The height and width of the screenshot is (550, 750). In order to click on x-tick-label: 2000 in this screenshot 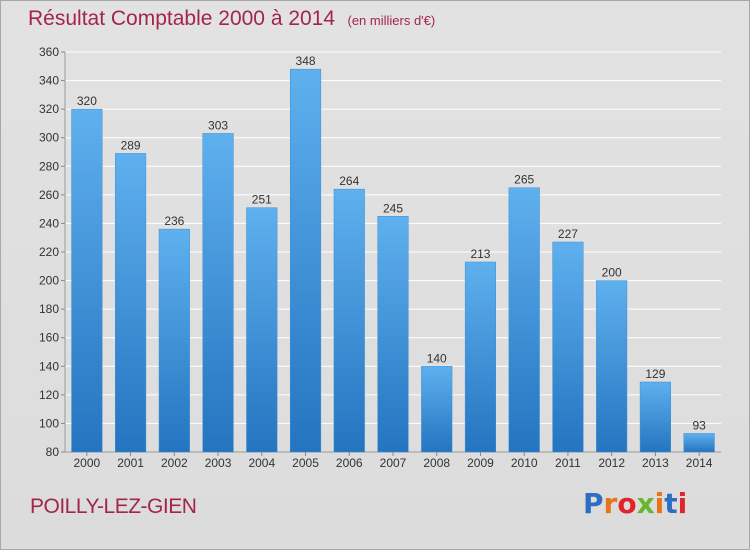, I will do `click(87, 463)`.